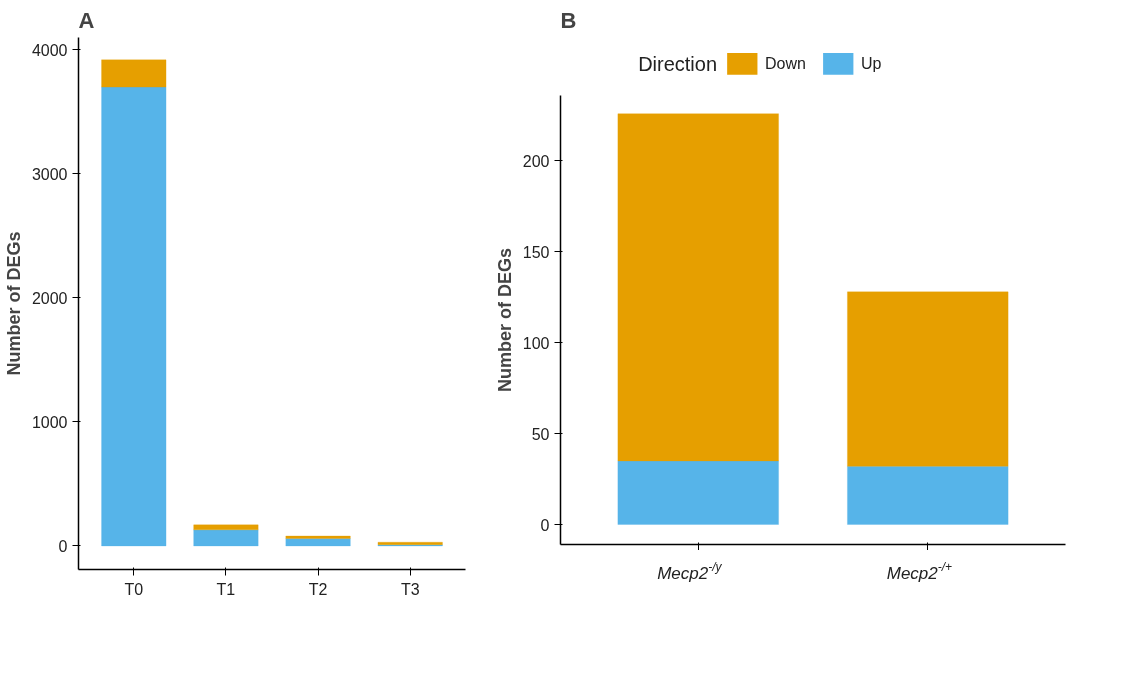 This screenshot has height=687, width=1134. Describe the element at coordinates (226, 589) in the screenshot. I see `x-tick-label: T1` at that location.